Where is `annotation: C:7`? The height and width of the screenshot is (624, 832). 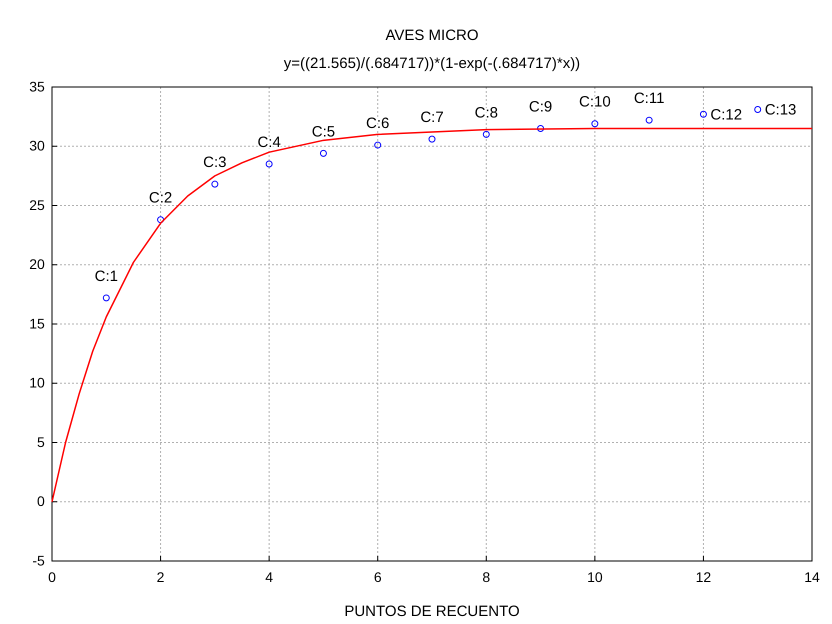 annotation: C:7 is located at coordinates (432, 117).